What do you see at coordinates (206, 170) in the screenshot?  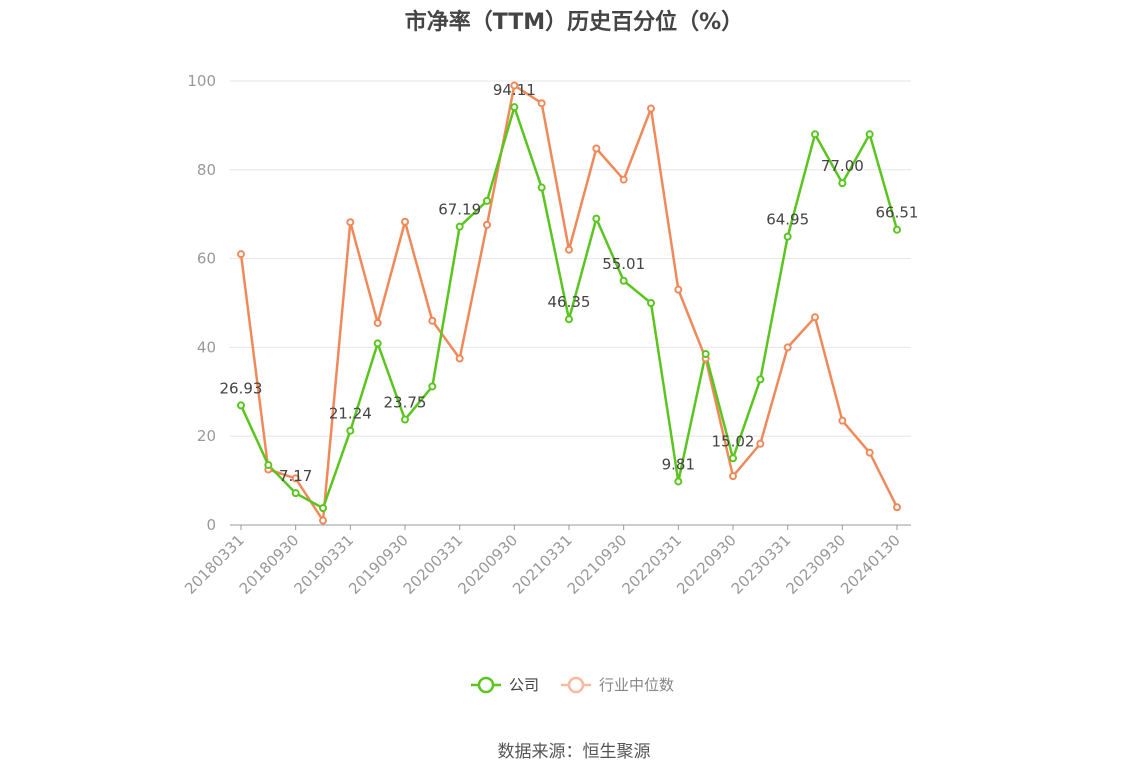 I see `y-tick-label: 80` at bounding box center [206, 170].